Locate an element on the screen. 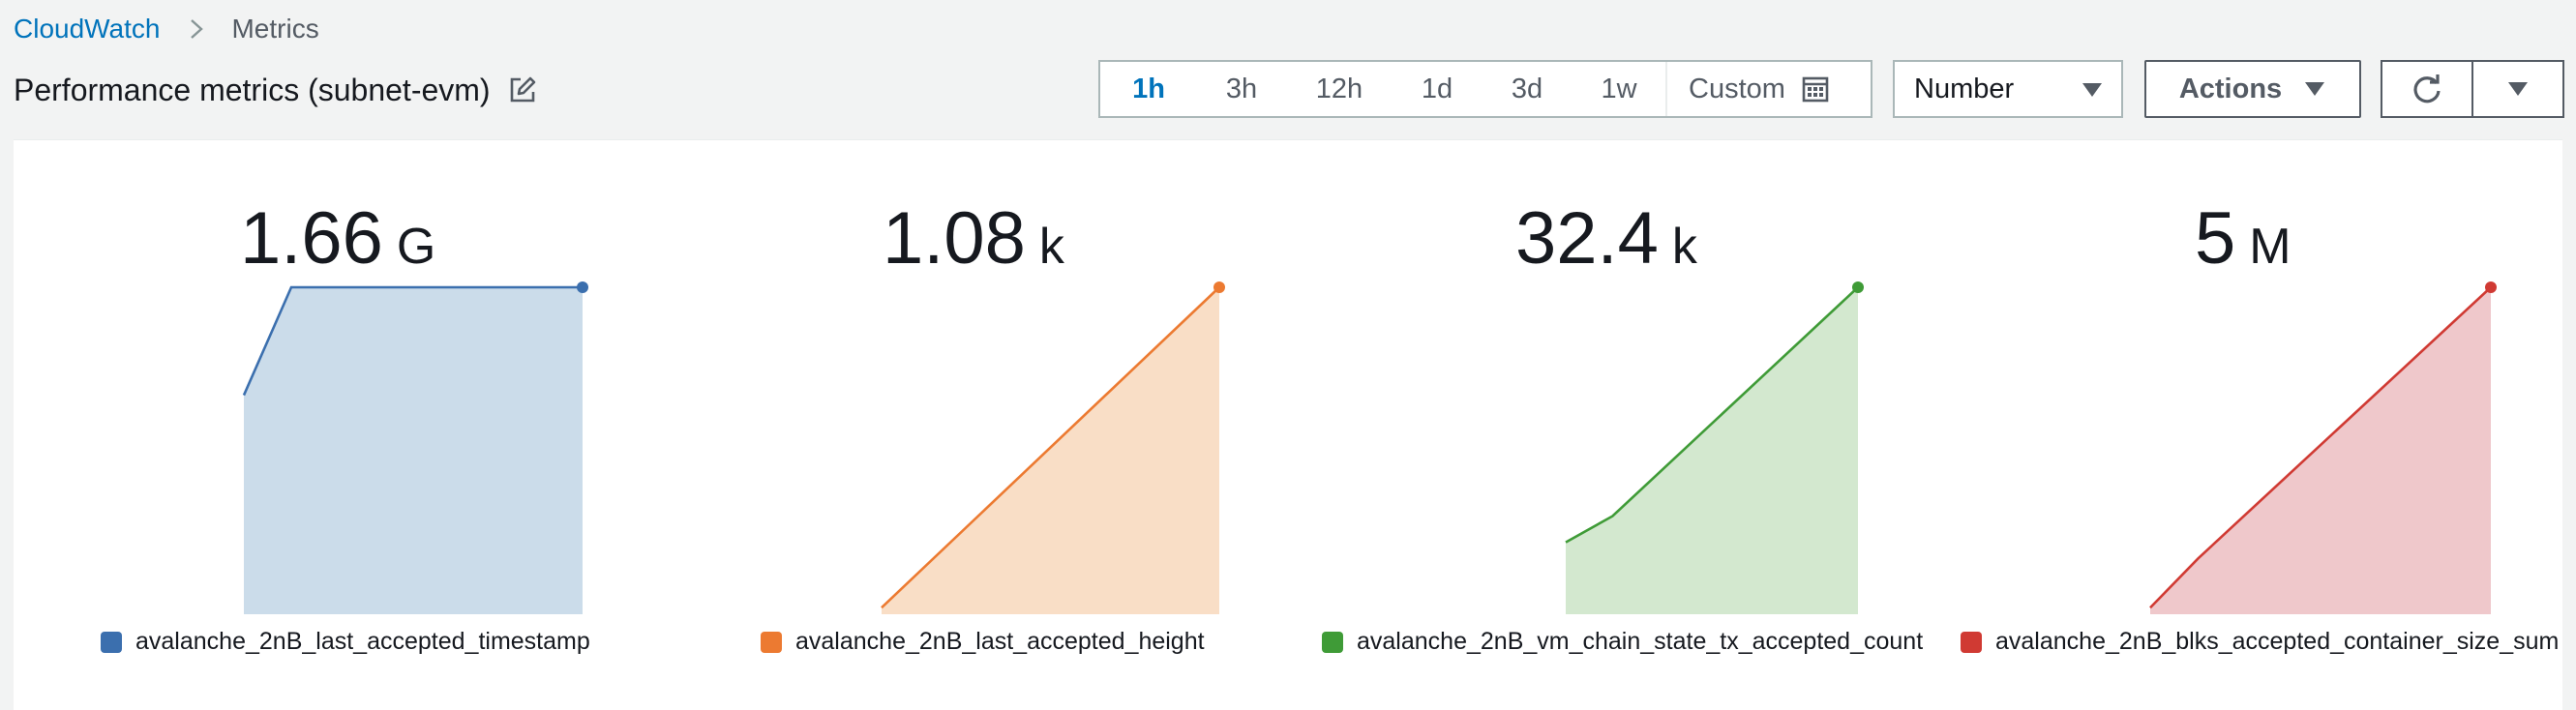 The height and width of the screenshot is (710, 2576). edit-icon is located at coordinates (522, 89).